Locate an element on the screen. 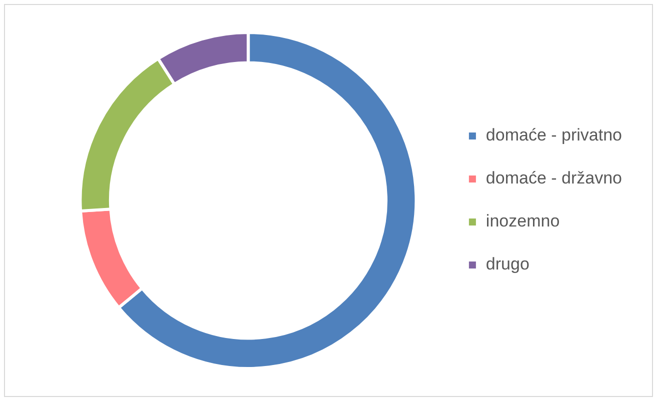 The image size is (657, 401). legend-label: domaće - državno is located at coordinates (554, 178).